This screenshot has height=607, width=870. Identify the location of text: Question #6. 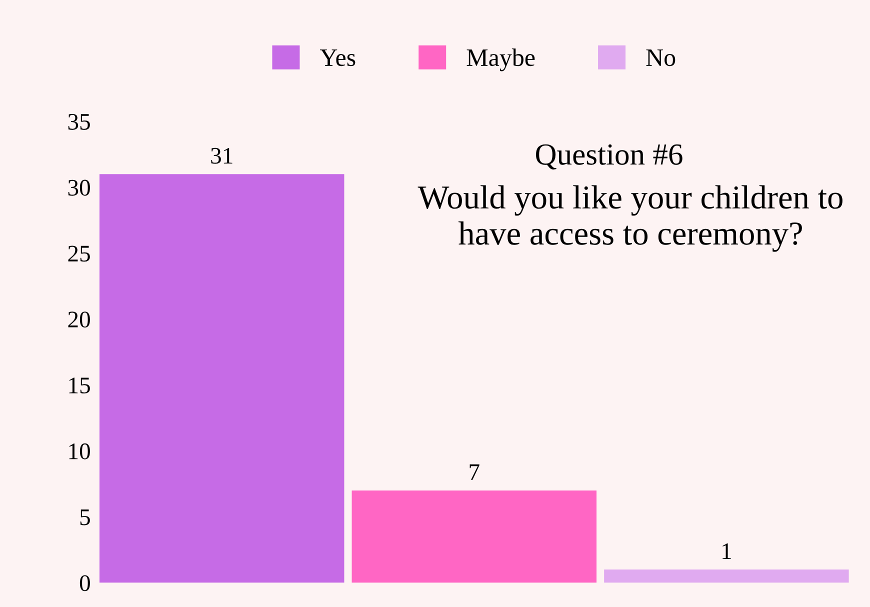
(609, 157).